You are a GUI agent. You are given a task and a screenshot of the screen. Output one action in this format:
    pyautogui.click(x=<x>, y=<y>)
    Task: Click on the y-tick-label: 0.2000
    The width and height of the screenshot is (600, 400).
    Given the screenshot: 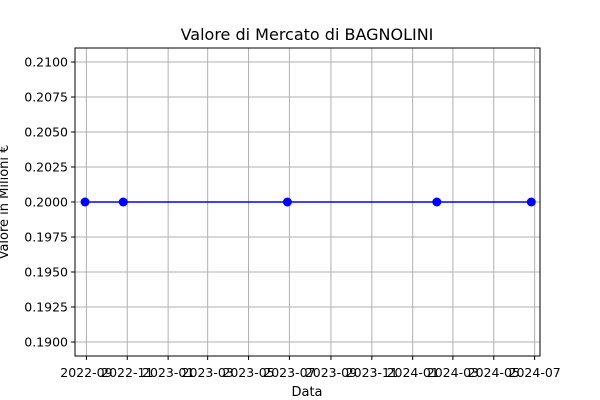 What is the action you would take?
    pyautogui.click(x=46, y=202)
    